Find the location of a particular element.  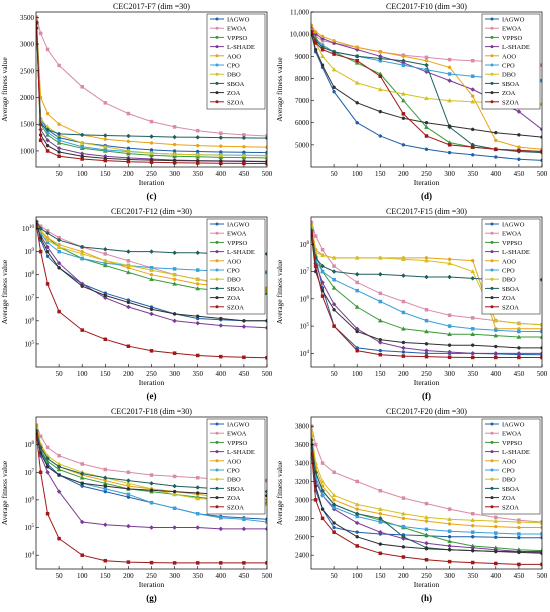

legend-label: SZOA is located at coordinates (510, 507).